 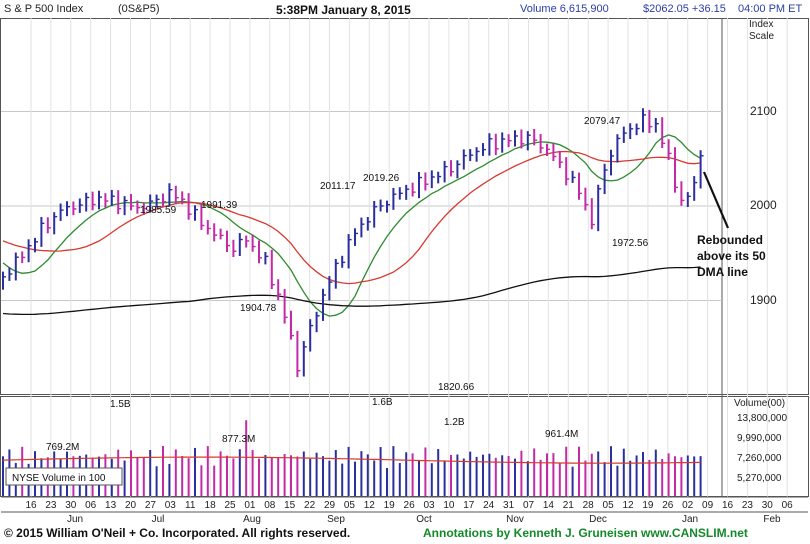 I want to click on note-line-2: above its 50, so click(x=731, y=256).